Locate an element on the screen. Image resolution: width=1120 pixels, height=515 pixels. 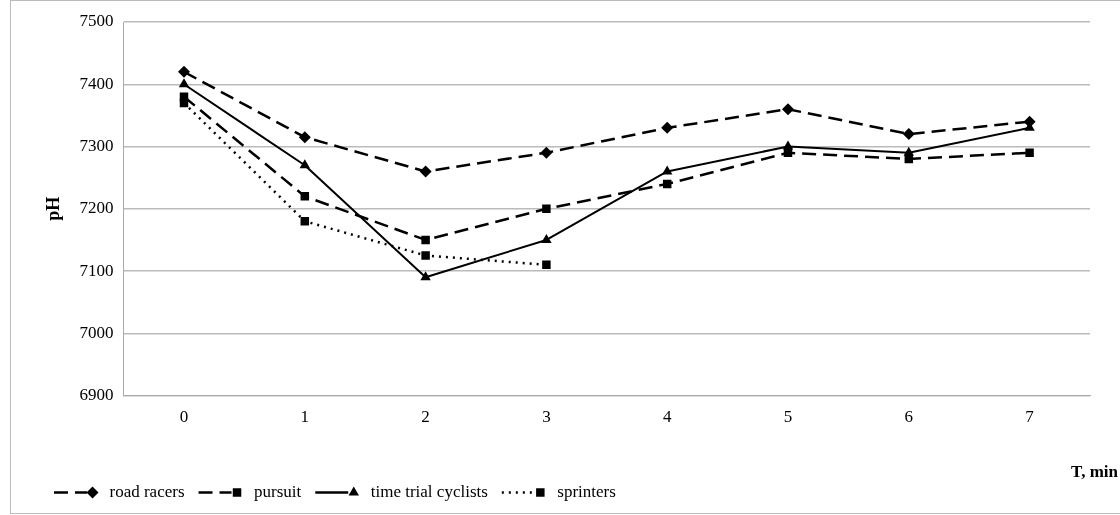
y-tick-label: 7500 is located at coordinates (96, 21).